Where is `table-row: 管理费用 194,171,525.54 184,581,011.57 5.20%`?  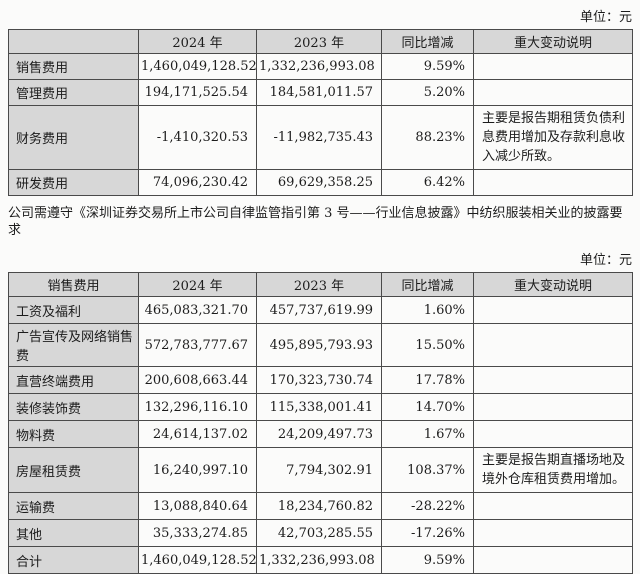
table-row: 管理费用 194,171,525.54 184,581,011.57 5.20% is located at coordinates (320, 92).